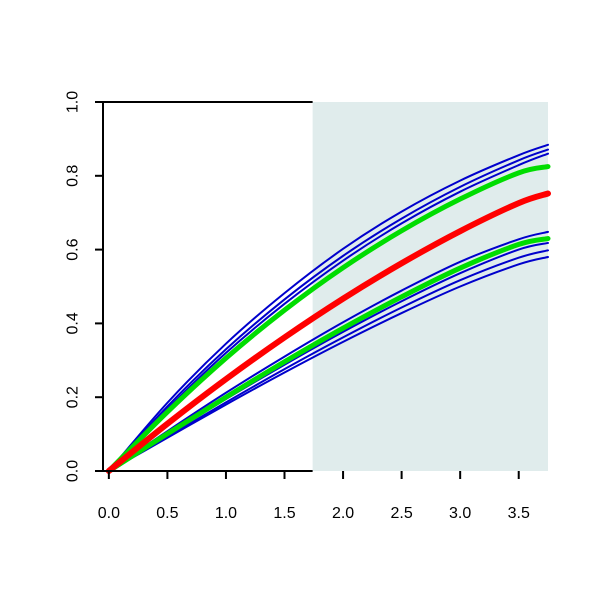  What do you see at coordinates (73, 249) in the screenshot?
I see `y-tick-label: 0.6` at bounding box center [73, 249].